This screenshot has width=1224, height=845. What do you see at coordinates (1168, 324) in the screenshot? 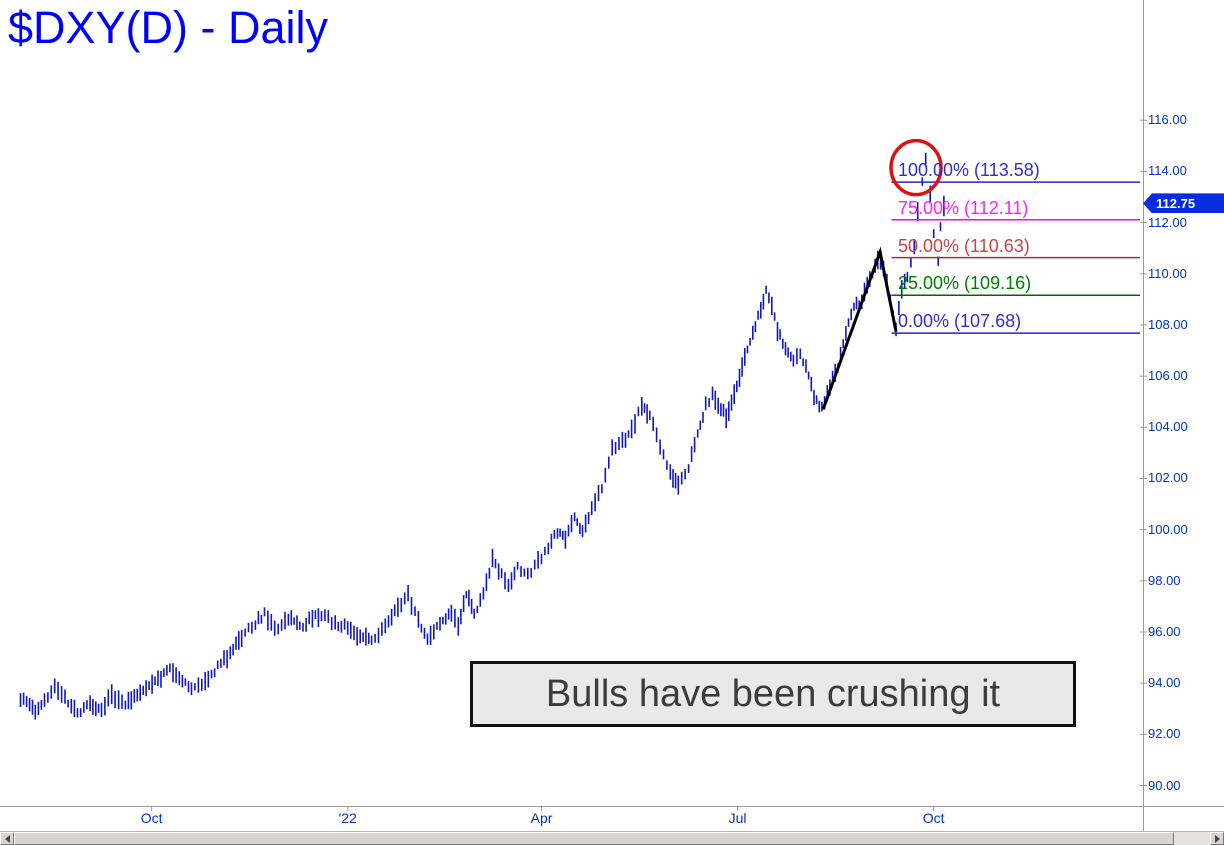
I see `y-axis-label: 108.00` at bounding box center [1168, 324].